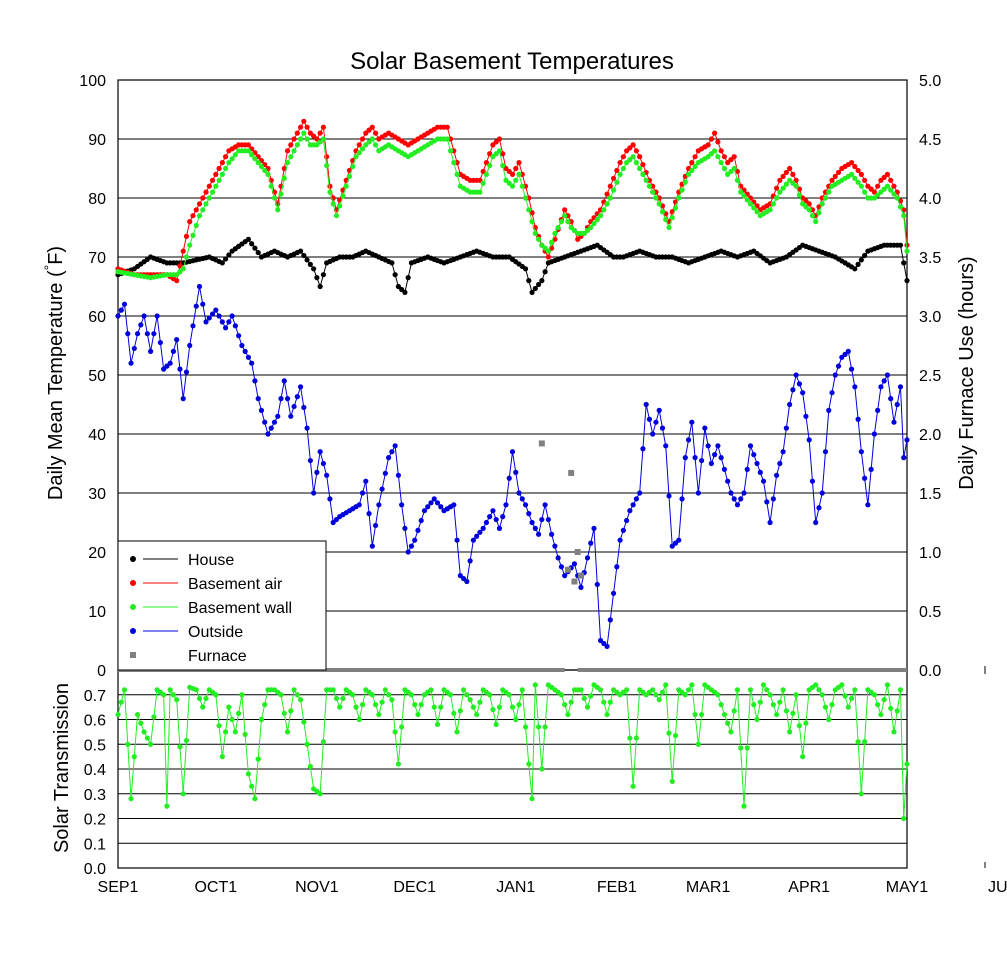  I want to click on solar-tick-label: 0.4, so click(95, 770).